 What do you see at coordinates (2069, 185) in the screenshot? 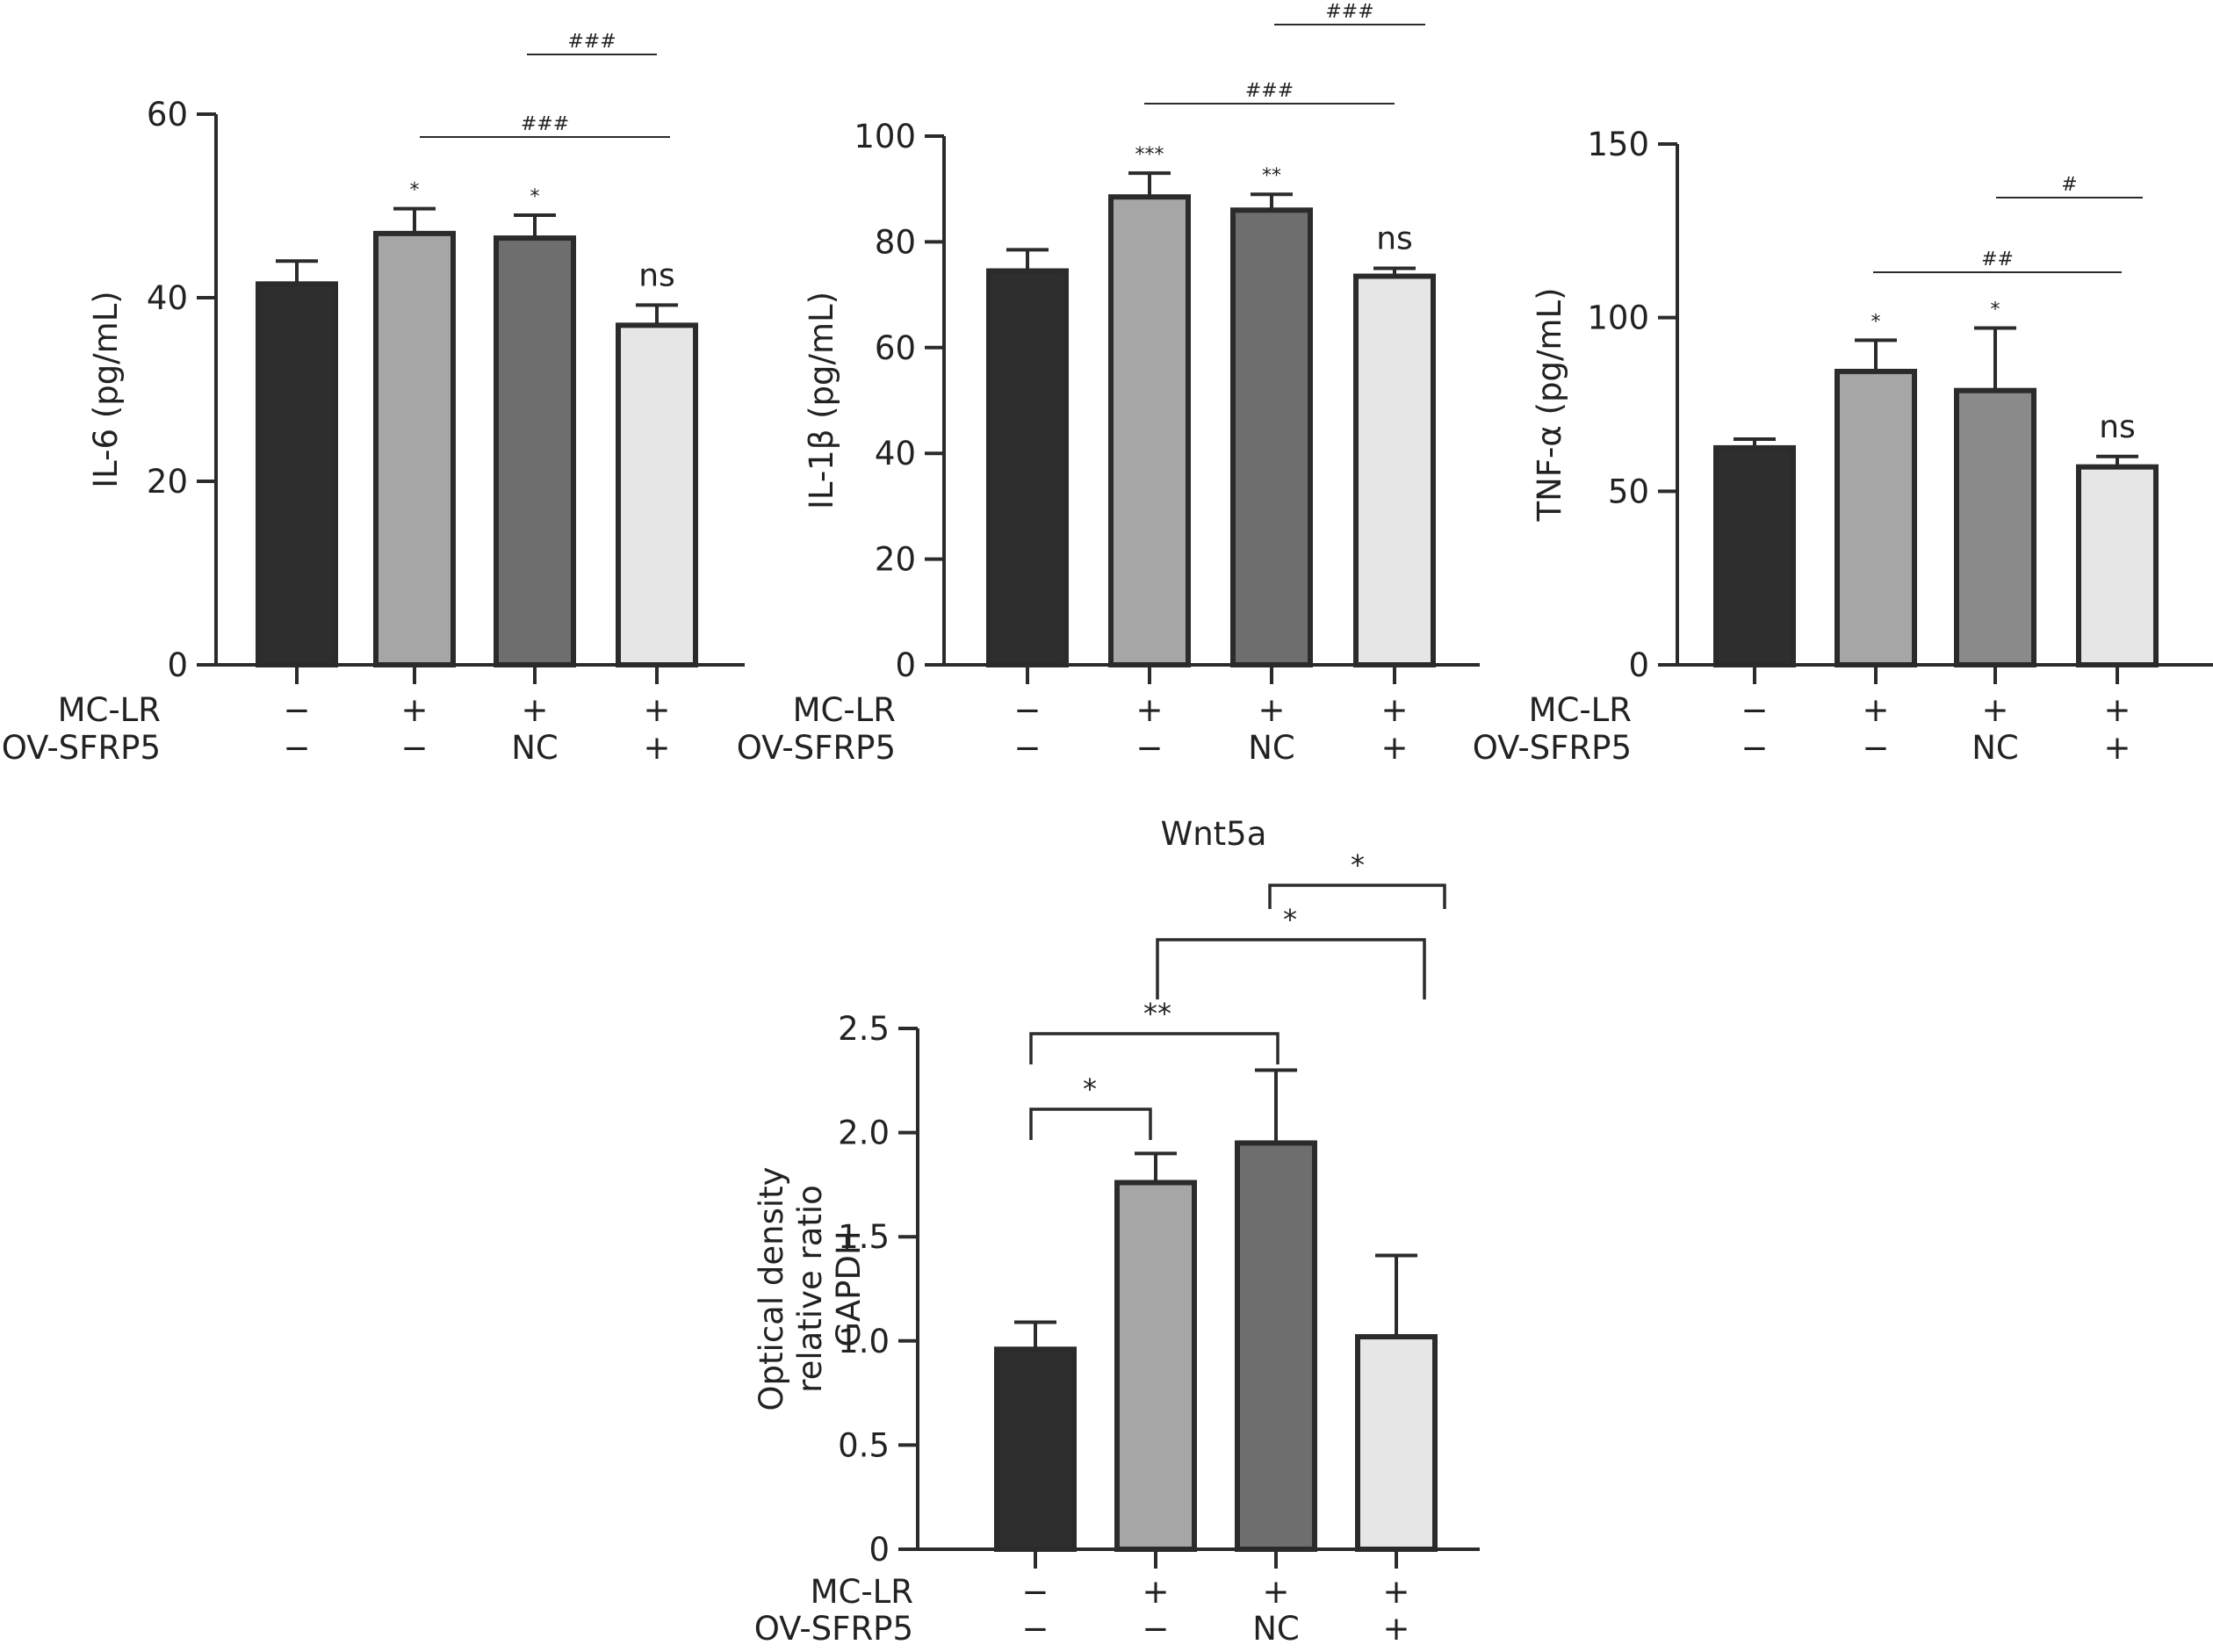
I see `comparison-label: #` at bounding box center [2069, 185].